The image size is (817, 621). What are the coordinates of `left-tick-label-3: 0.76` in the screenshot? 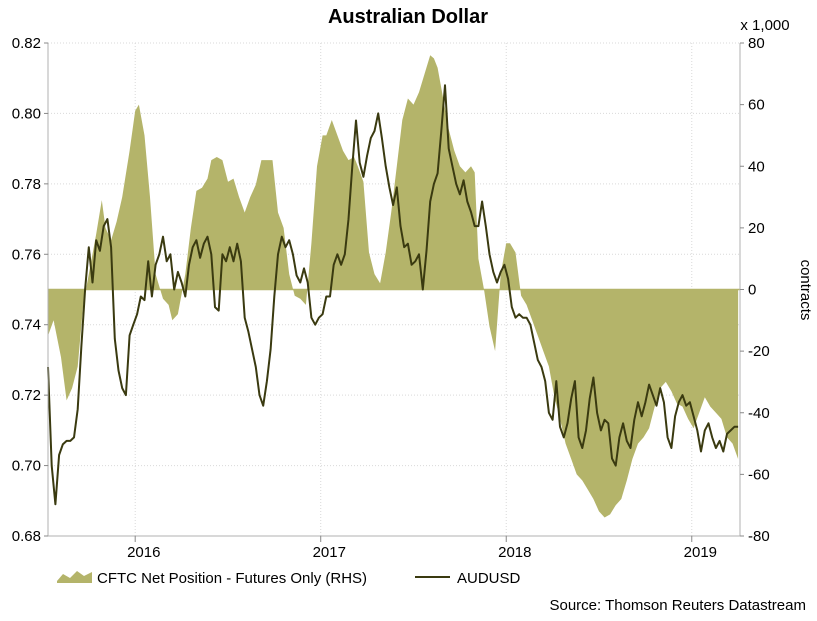 It's located at (26, 254).